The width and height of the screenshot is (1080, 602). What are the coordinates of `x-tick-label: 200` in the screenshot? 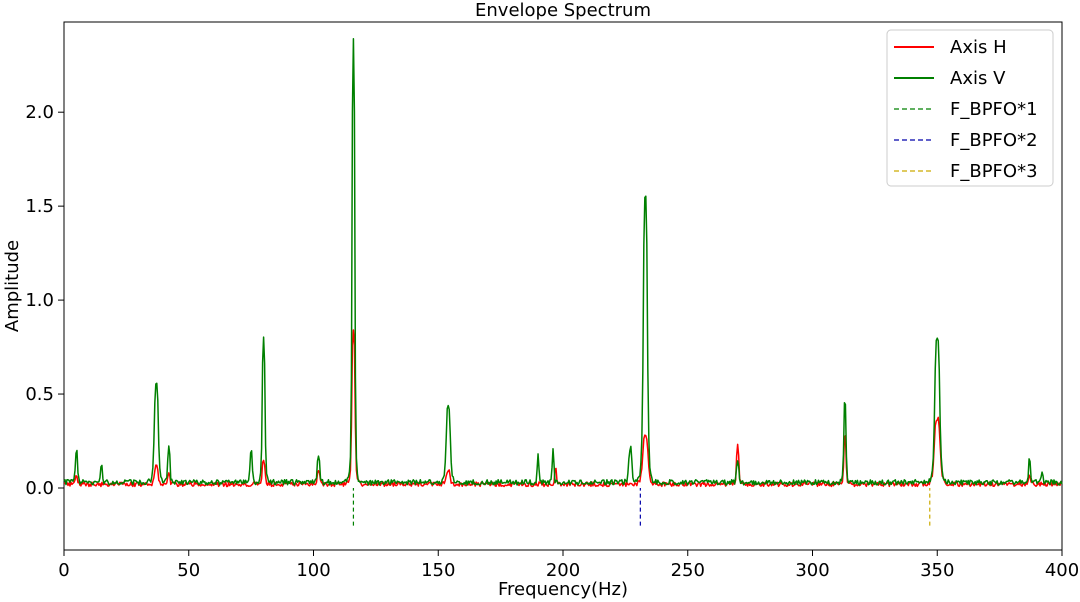 It's located at (563, 570).